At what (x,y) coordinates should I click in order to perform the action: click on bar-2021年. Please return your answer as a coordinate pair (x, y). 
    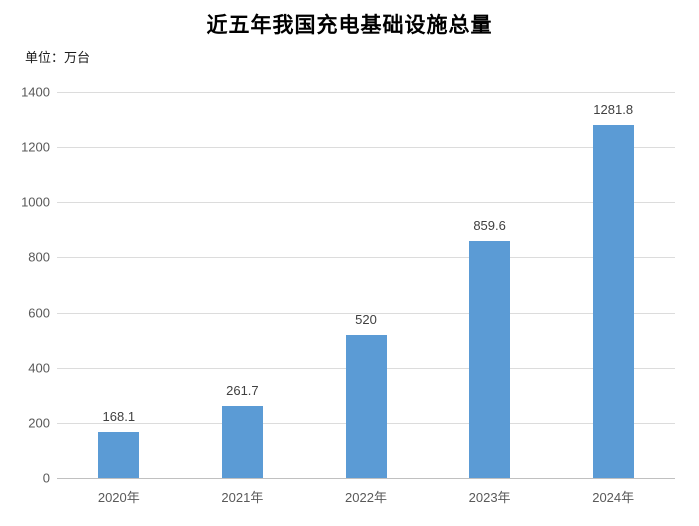
    Looking at the image, I should click on (242, 441).